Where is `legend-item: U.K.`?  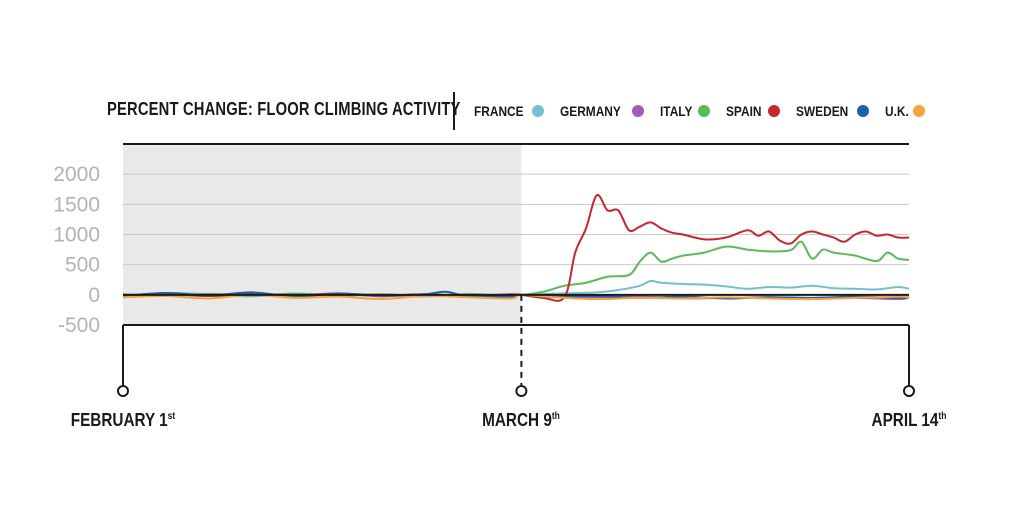 legend-item: U.K. is located at coordinates (905, 111).